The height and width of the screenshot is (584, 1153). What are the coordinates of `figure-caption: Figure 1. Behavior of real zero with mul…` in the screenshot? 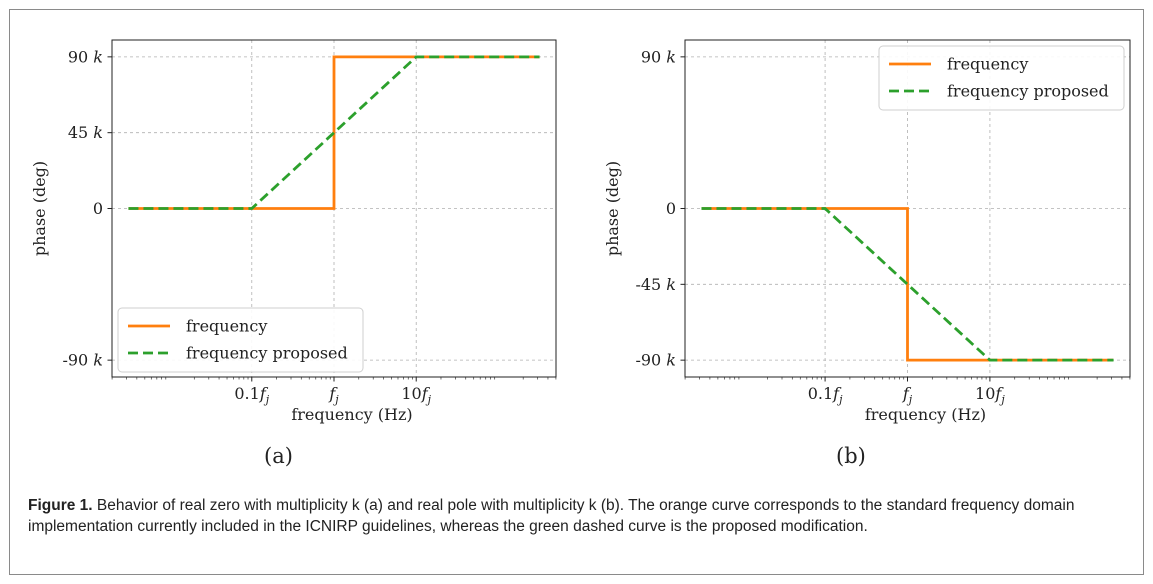 It's located at (573, 516).